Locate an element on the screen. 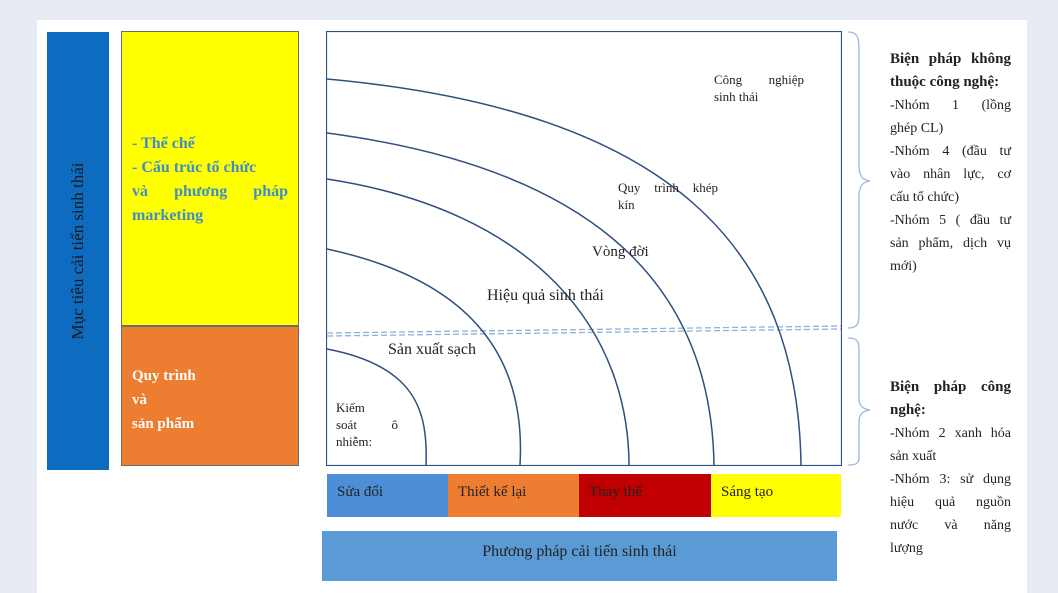  institution-line-2: - Cấu trúc tổ chức is located at coordinates (194, 167).